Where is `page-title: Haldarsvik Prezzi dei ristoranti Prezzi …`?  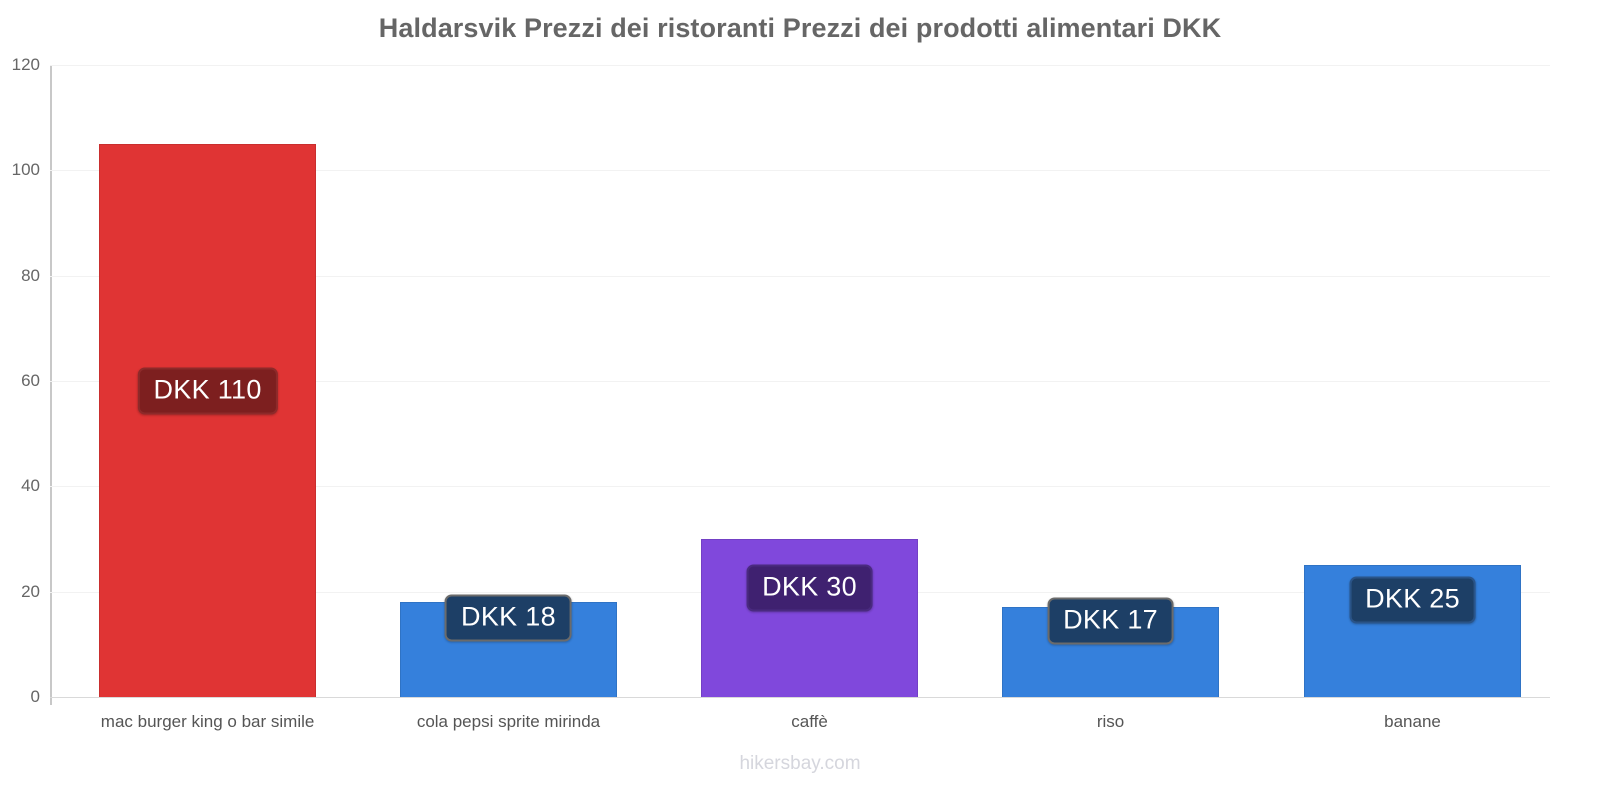
page-title: Haldarsvik Prezzi dei ristoranti Prezzi … is located at coordinates (800, 28).